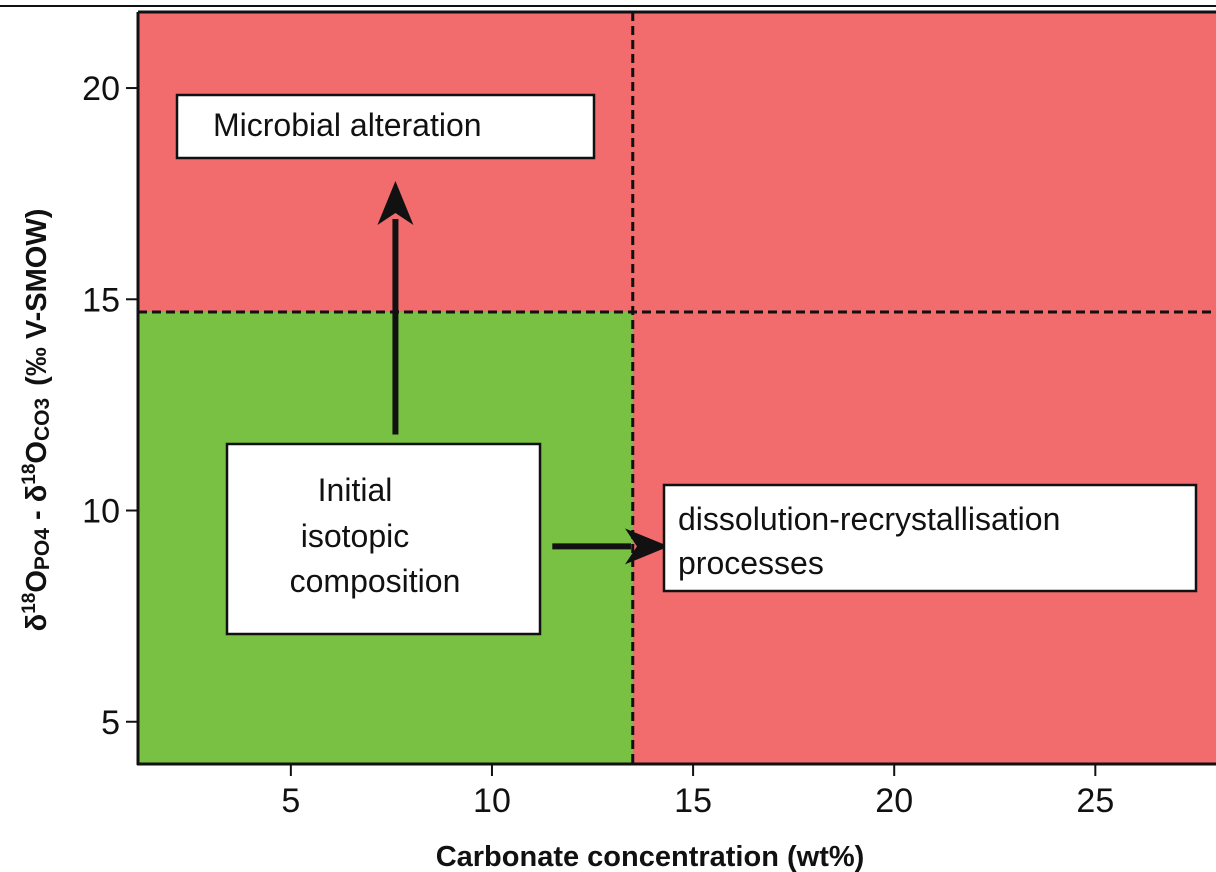 Image resolution: width=1216 pixels, height=872 pixels. I want to click on dissolution-text-line: processes, so click(751, 563).